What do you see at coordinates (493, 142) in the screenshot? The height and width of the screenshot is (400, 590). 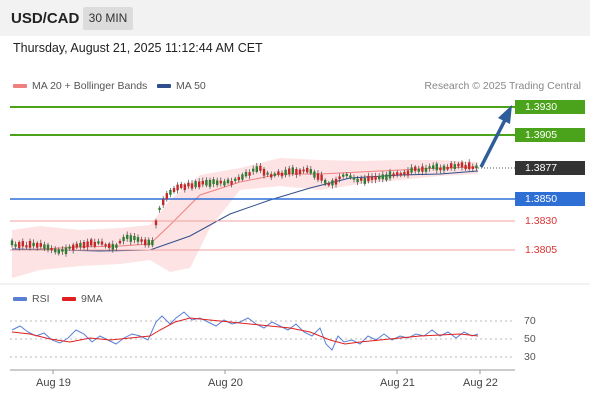 I see `forecast-arrow` at bounding box center [493, 142].